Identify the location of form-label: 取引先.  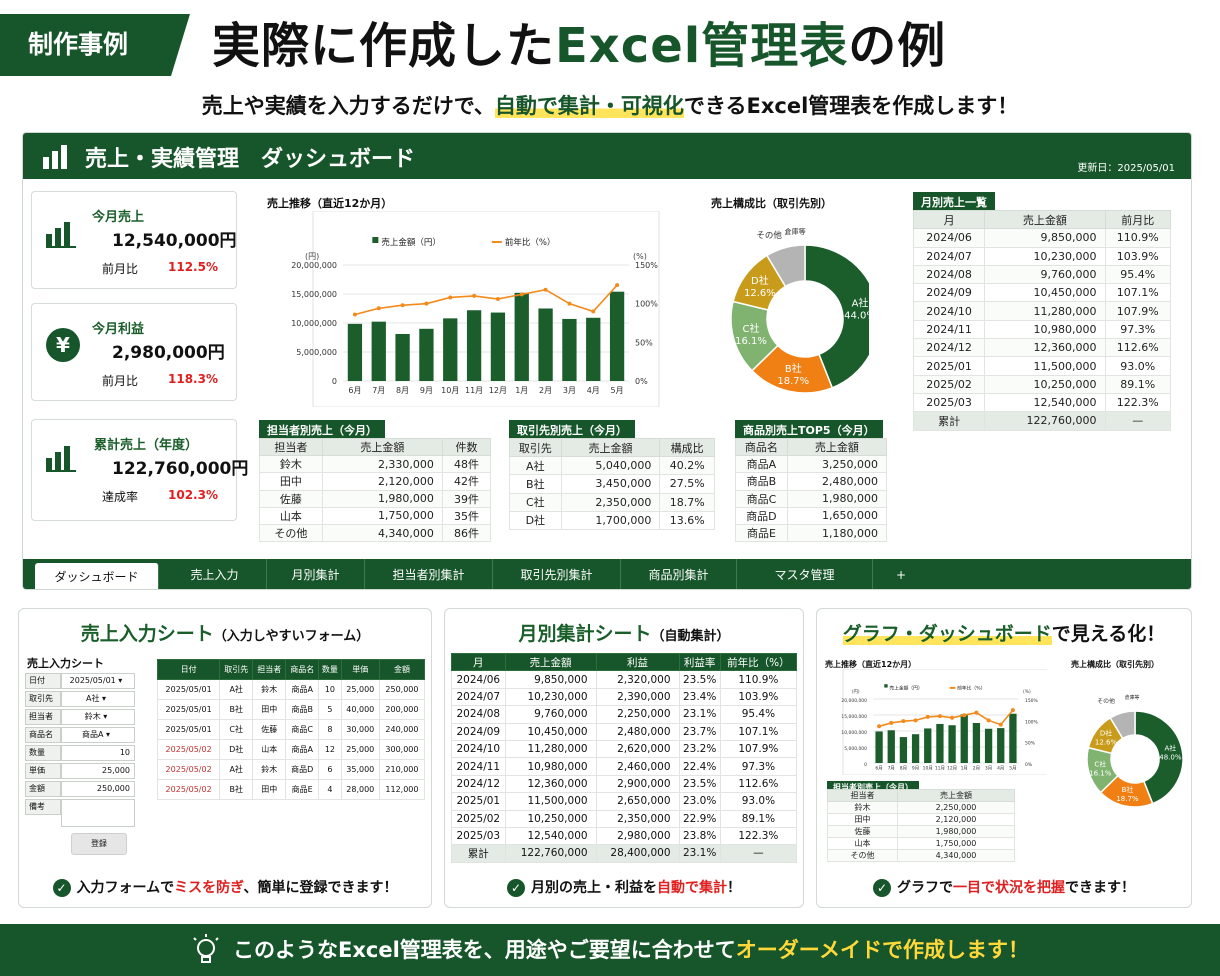
(43, 699).